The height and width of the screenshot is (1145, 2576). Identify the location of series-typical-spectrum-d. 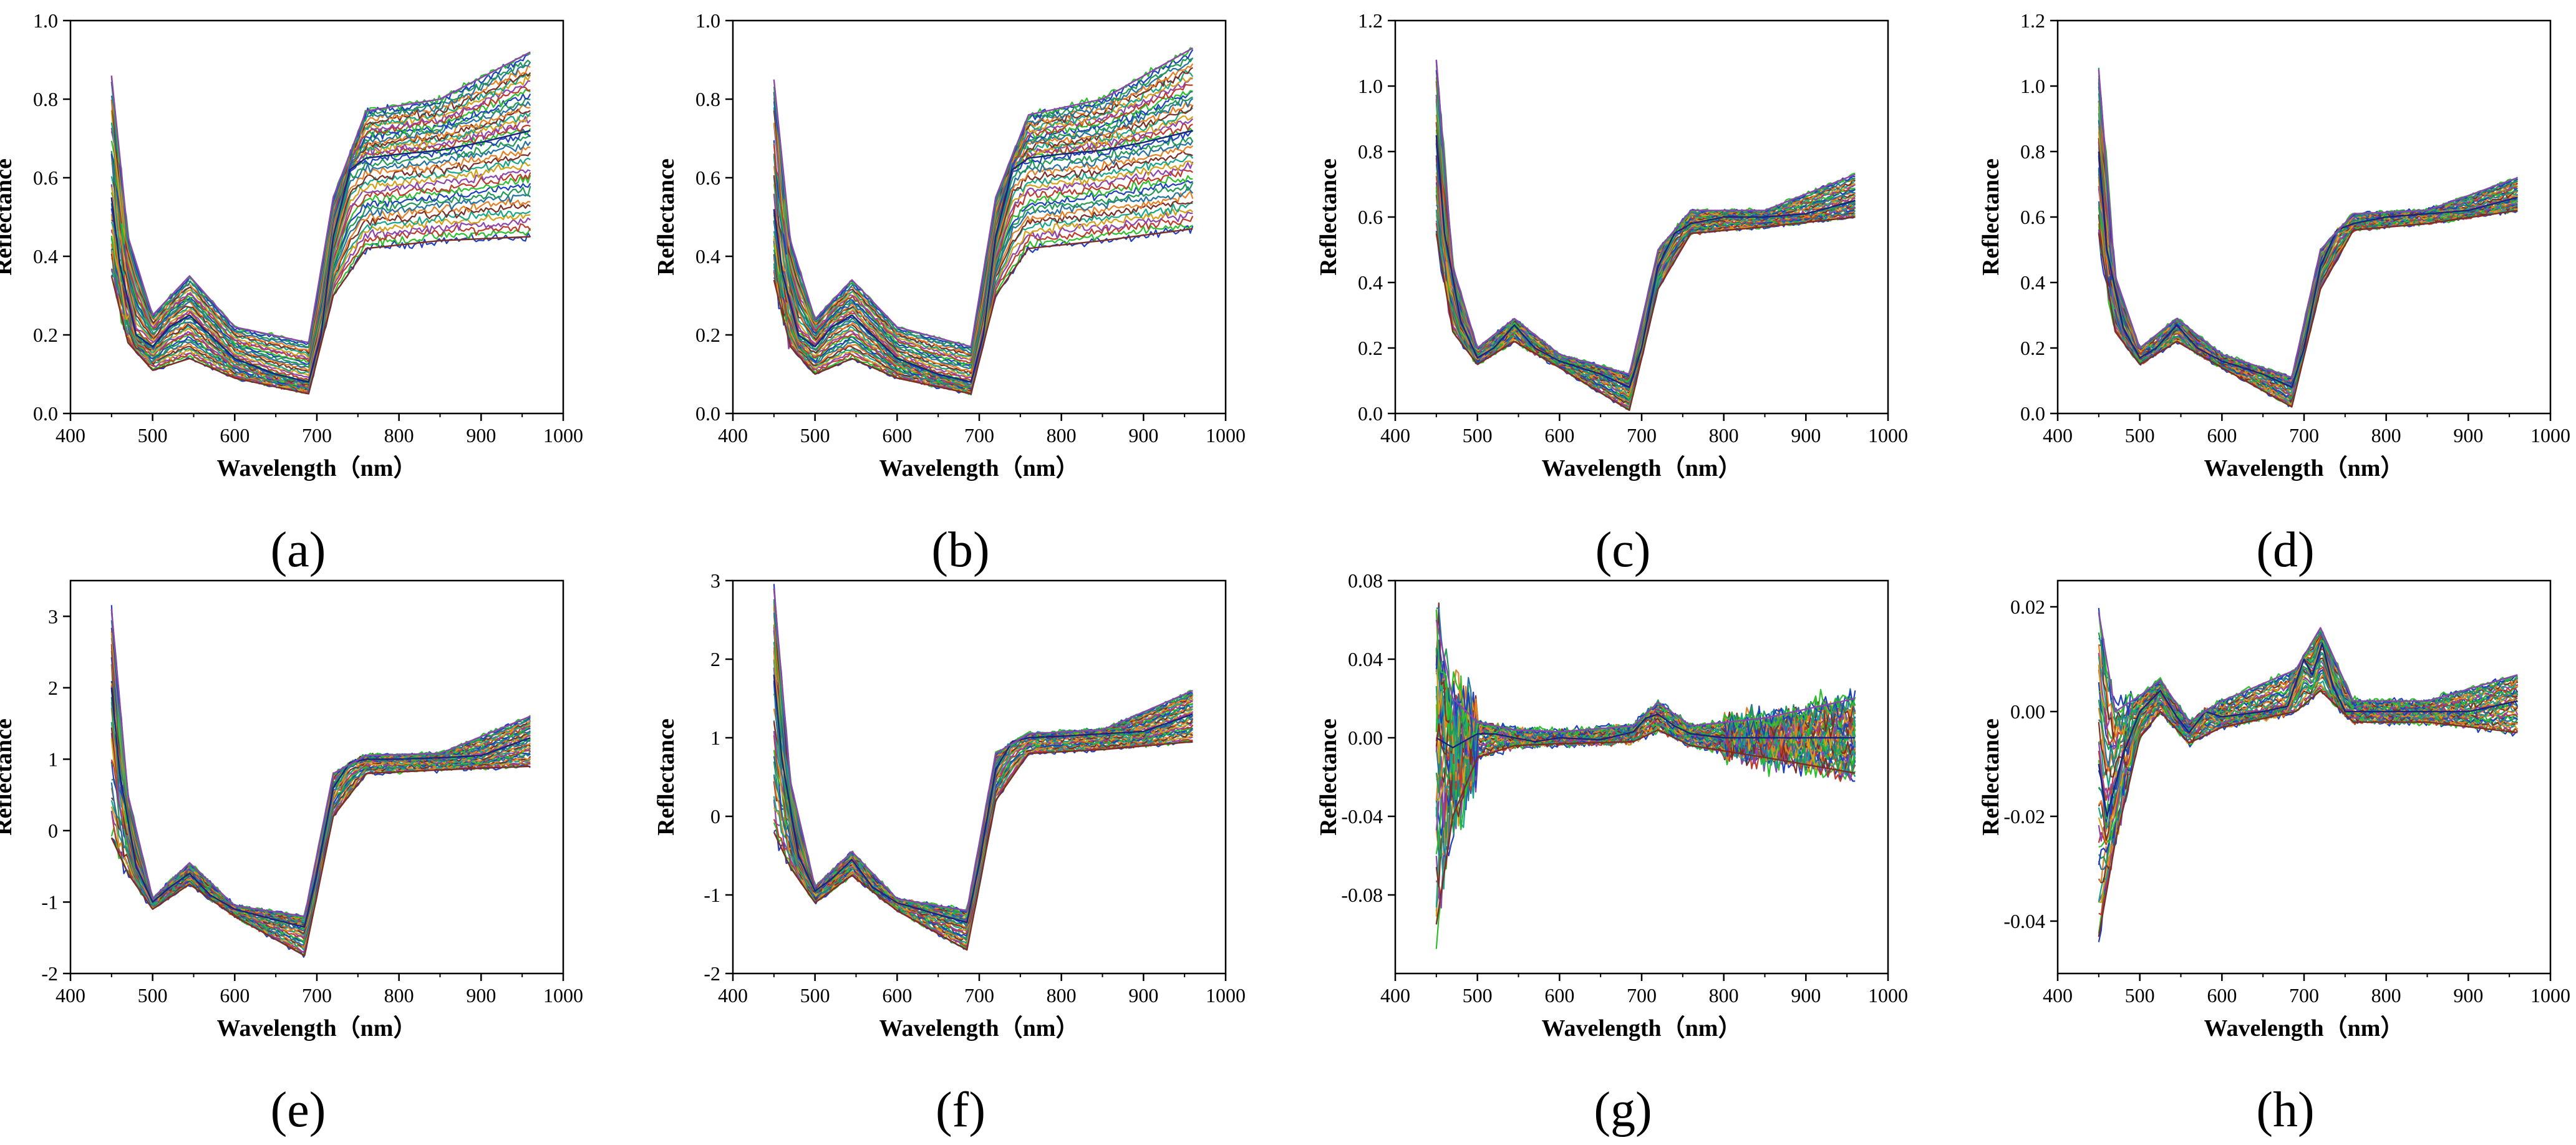
(2308, 270).